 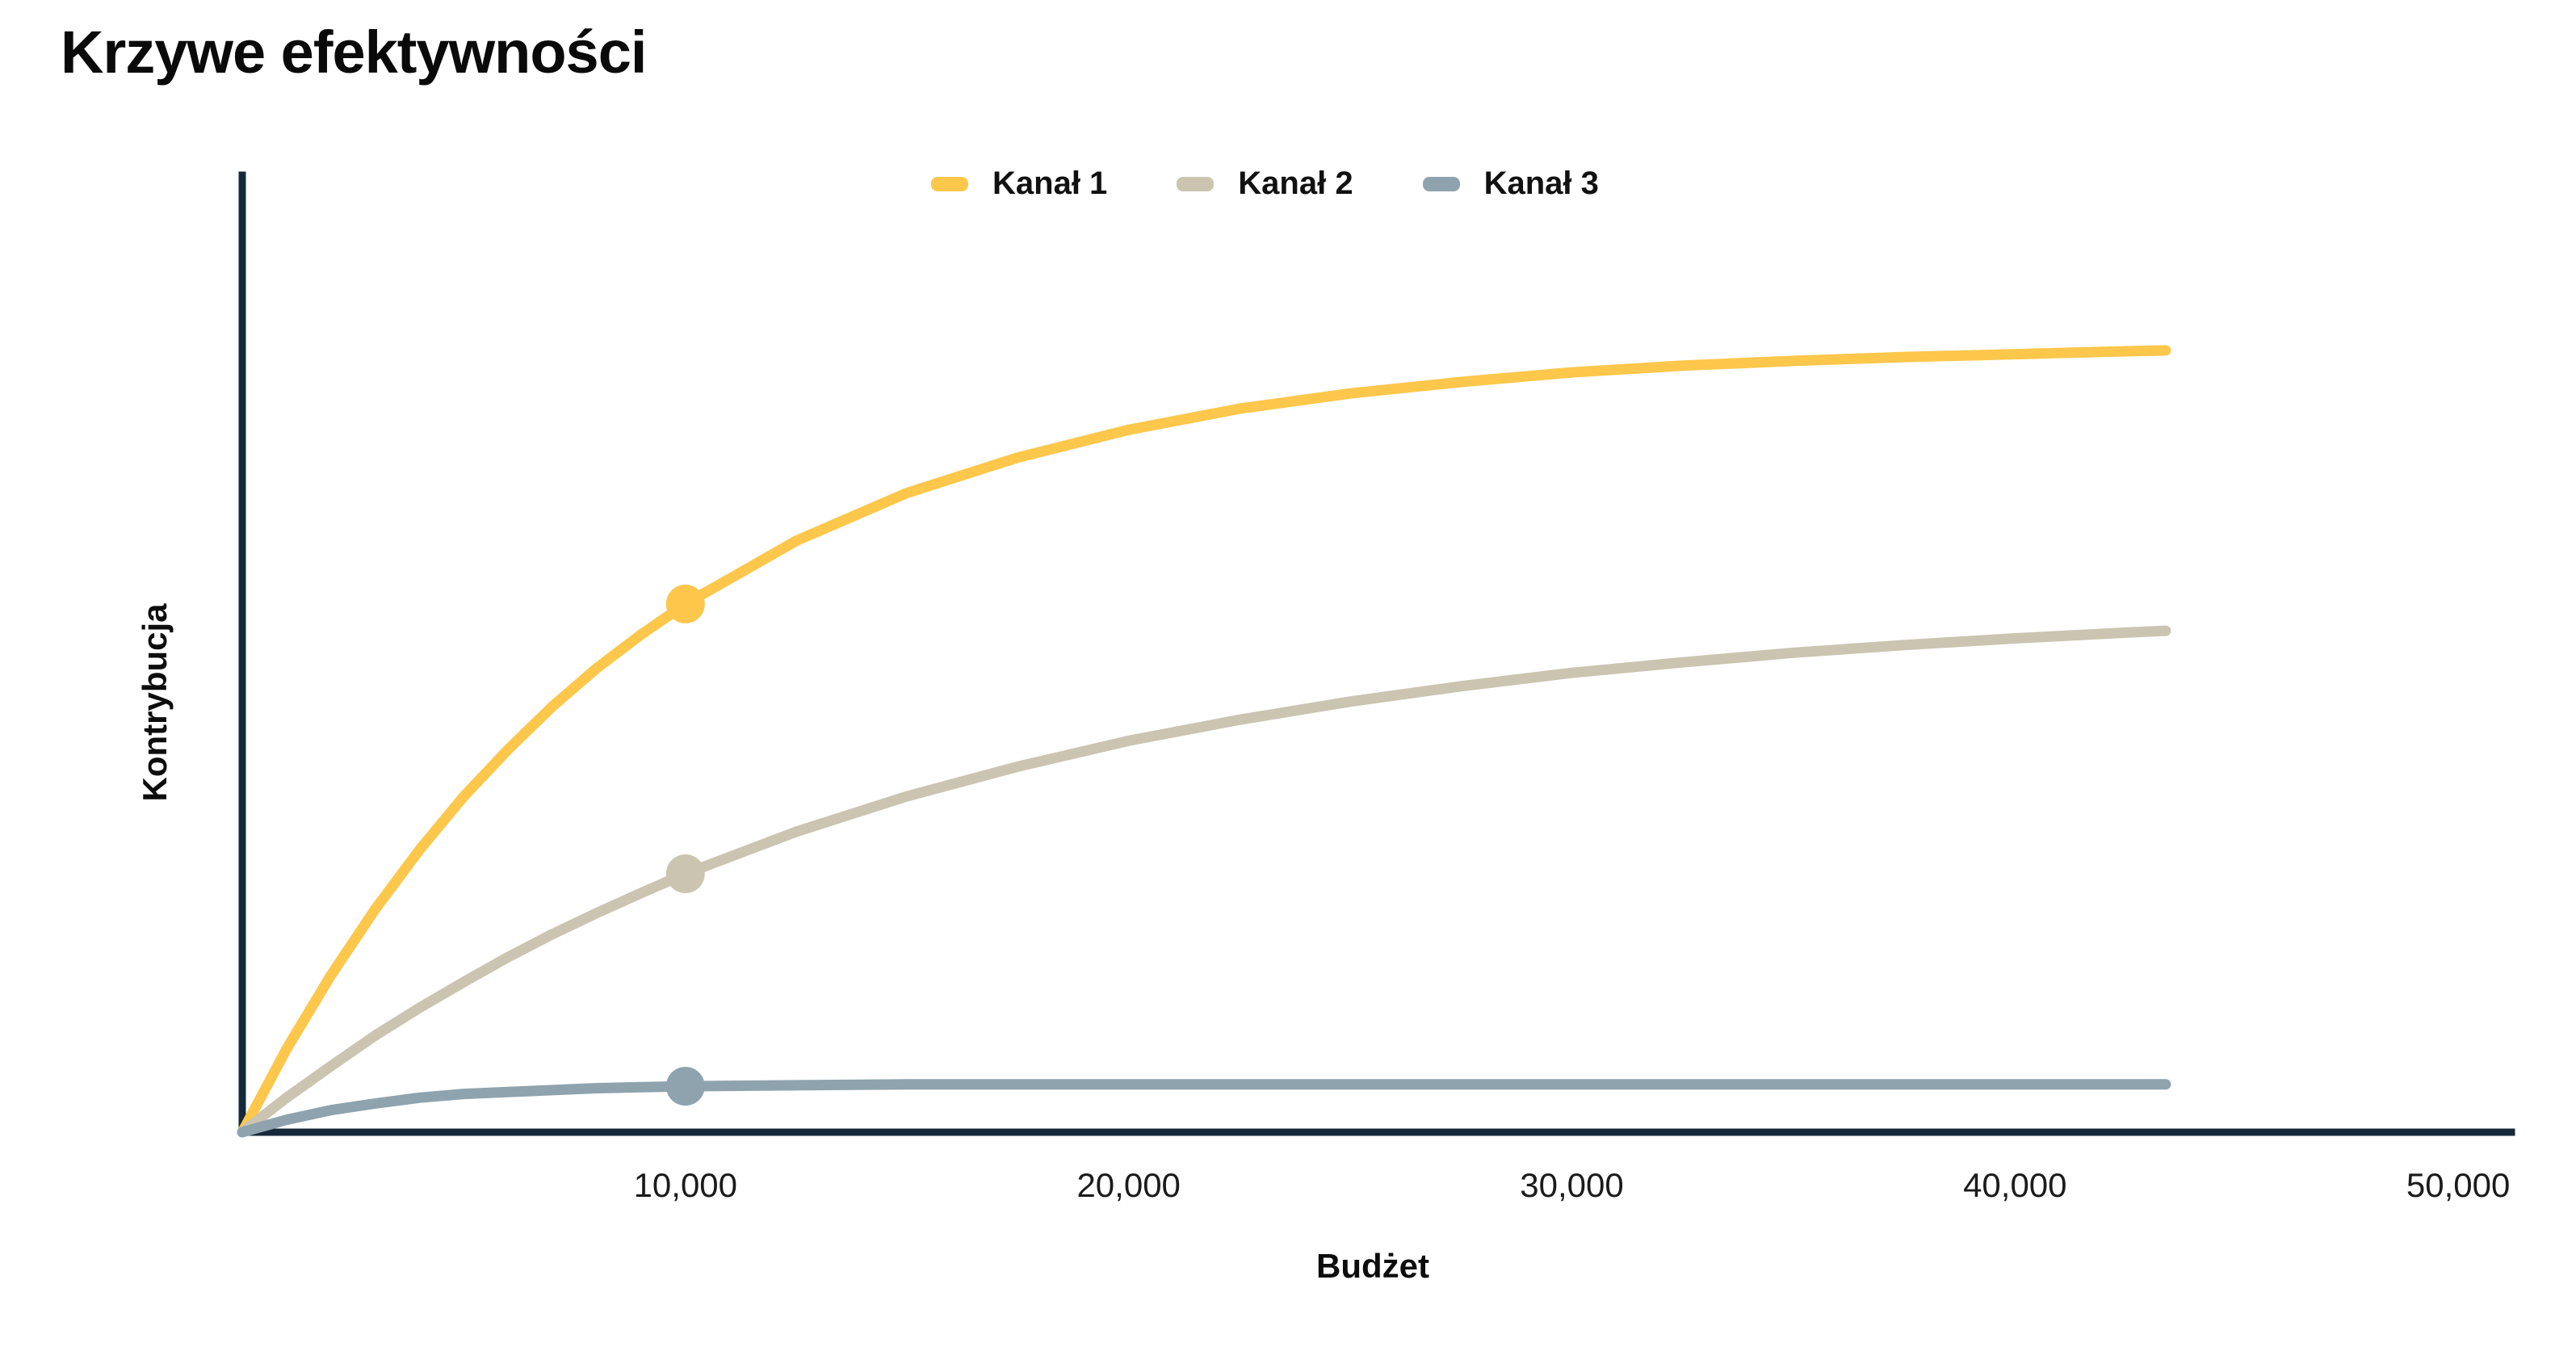 I want to click on legend-item-kanal-2: Kanał 2, so click(x=1265, y=184).